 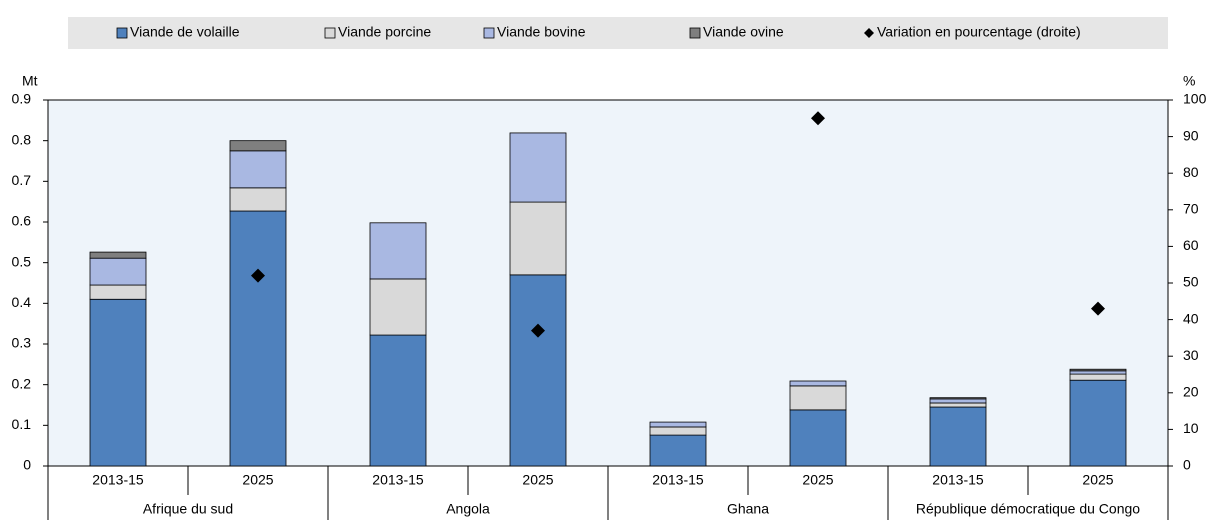 I want to click on group-label: Ghana, so click(x=748, y=509).